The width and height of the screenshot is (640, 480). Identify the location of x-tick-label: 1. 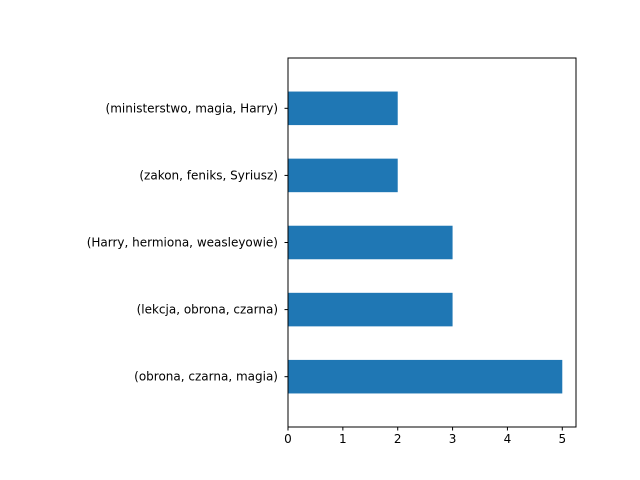
(343, 439).